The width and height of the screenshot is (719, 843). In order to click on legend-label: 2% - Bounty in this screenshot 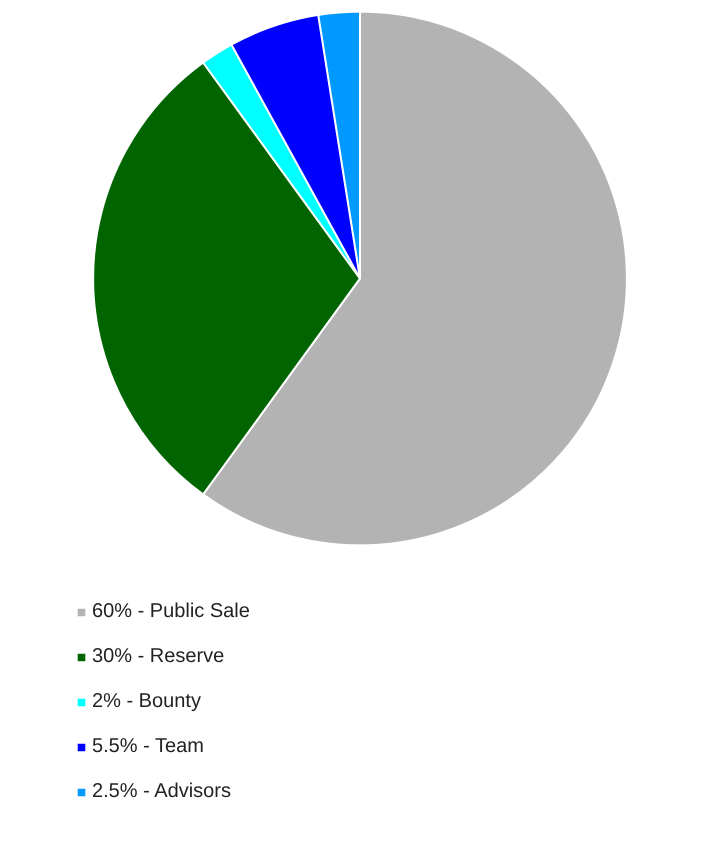, I will do `click(146, 701)`.